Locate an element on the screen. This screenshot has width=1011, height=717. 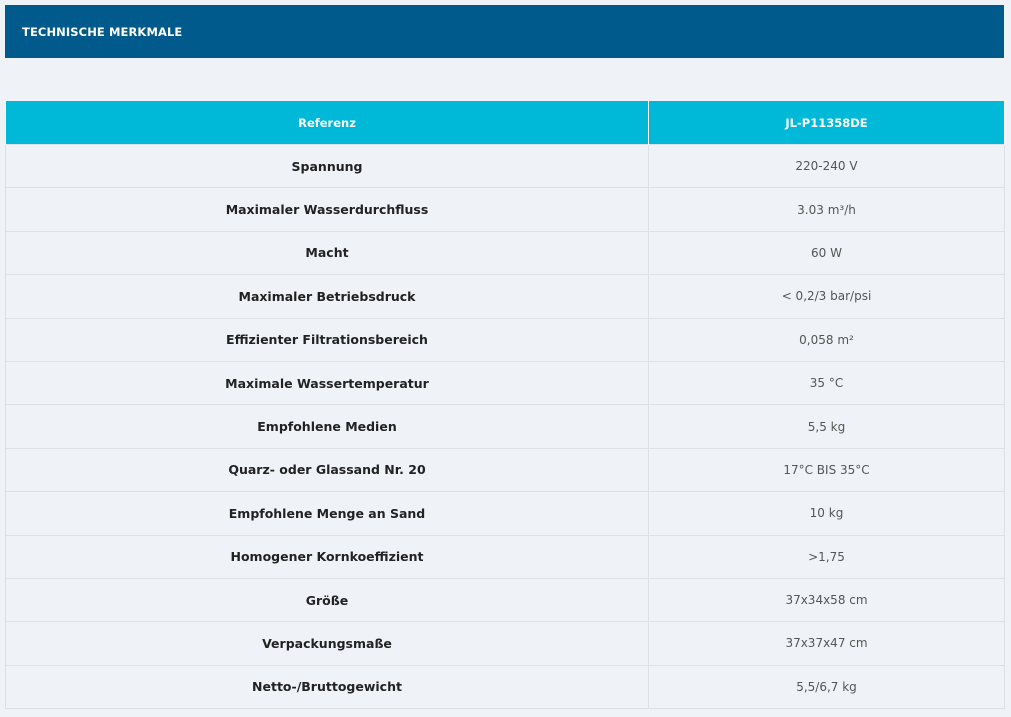
spec-value: 17°C BIS 35°C is located at coordinates (826, 470).